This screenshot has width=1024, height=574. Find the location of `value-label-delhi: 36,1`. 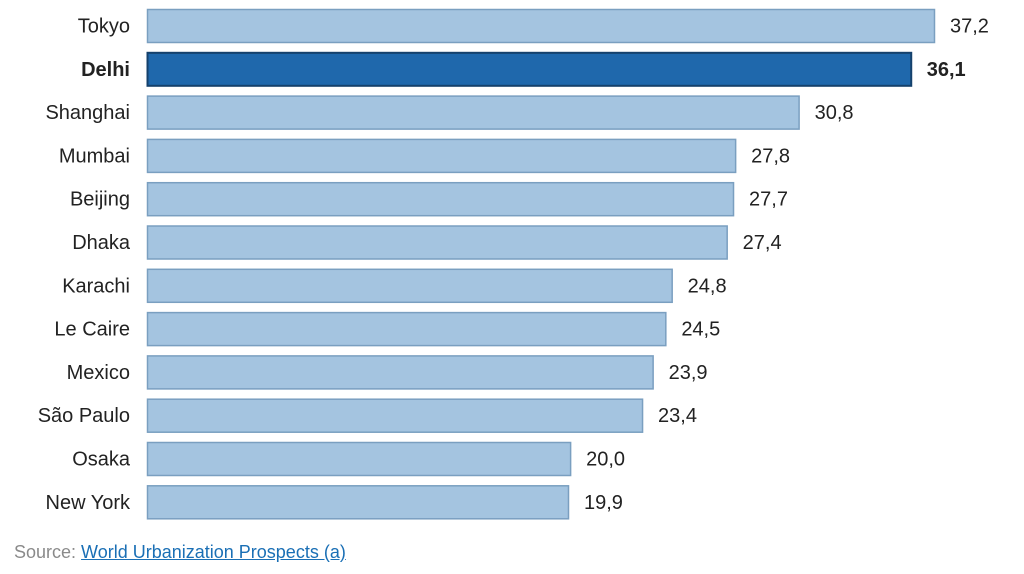

value-label-delhi: 36,1 is located at coordinates (946, 70).